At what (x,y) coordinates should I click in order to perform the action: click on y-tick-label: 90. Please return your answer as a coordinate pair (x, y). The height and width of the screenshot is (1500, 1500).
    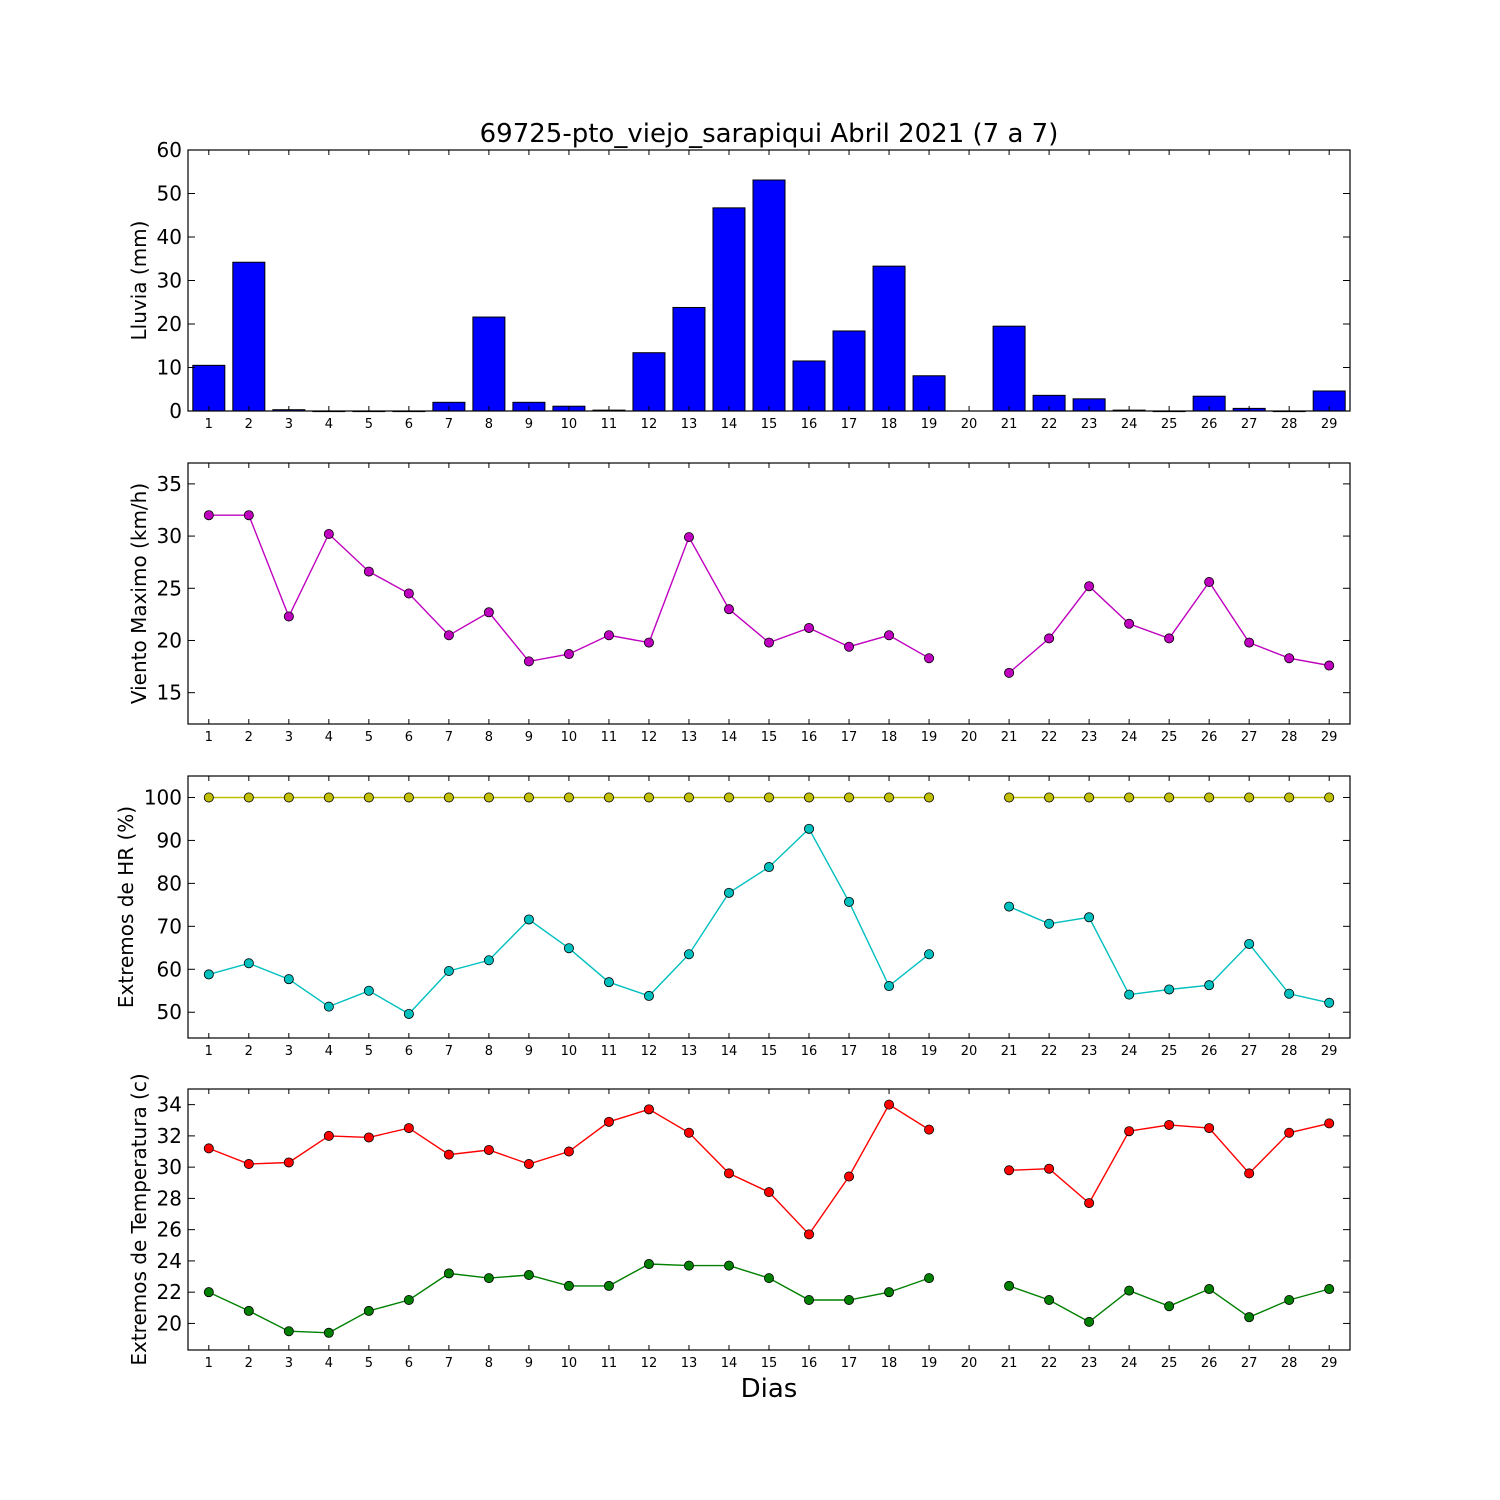
    Looking at the image, I should click on (169, 840).